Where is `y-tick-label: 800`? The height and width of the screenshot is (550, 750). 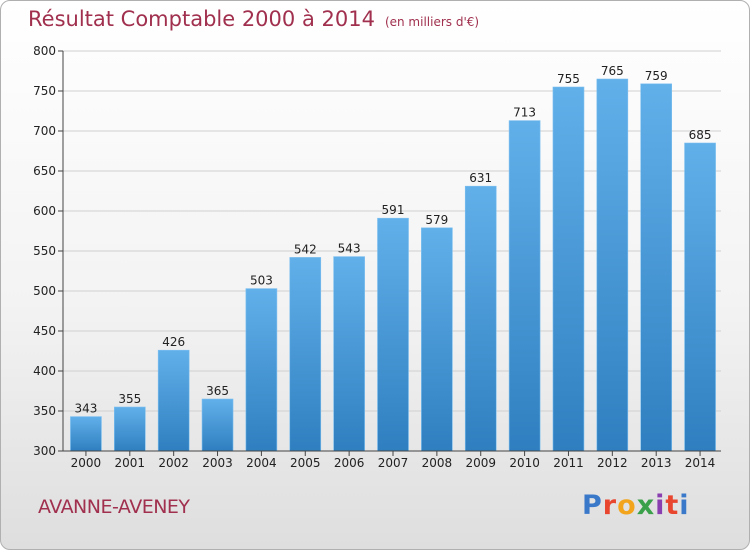 y-tick-label: 800 is located at coordinates (44, 51).